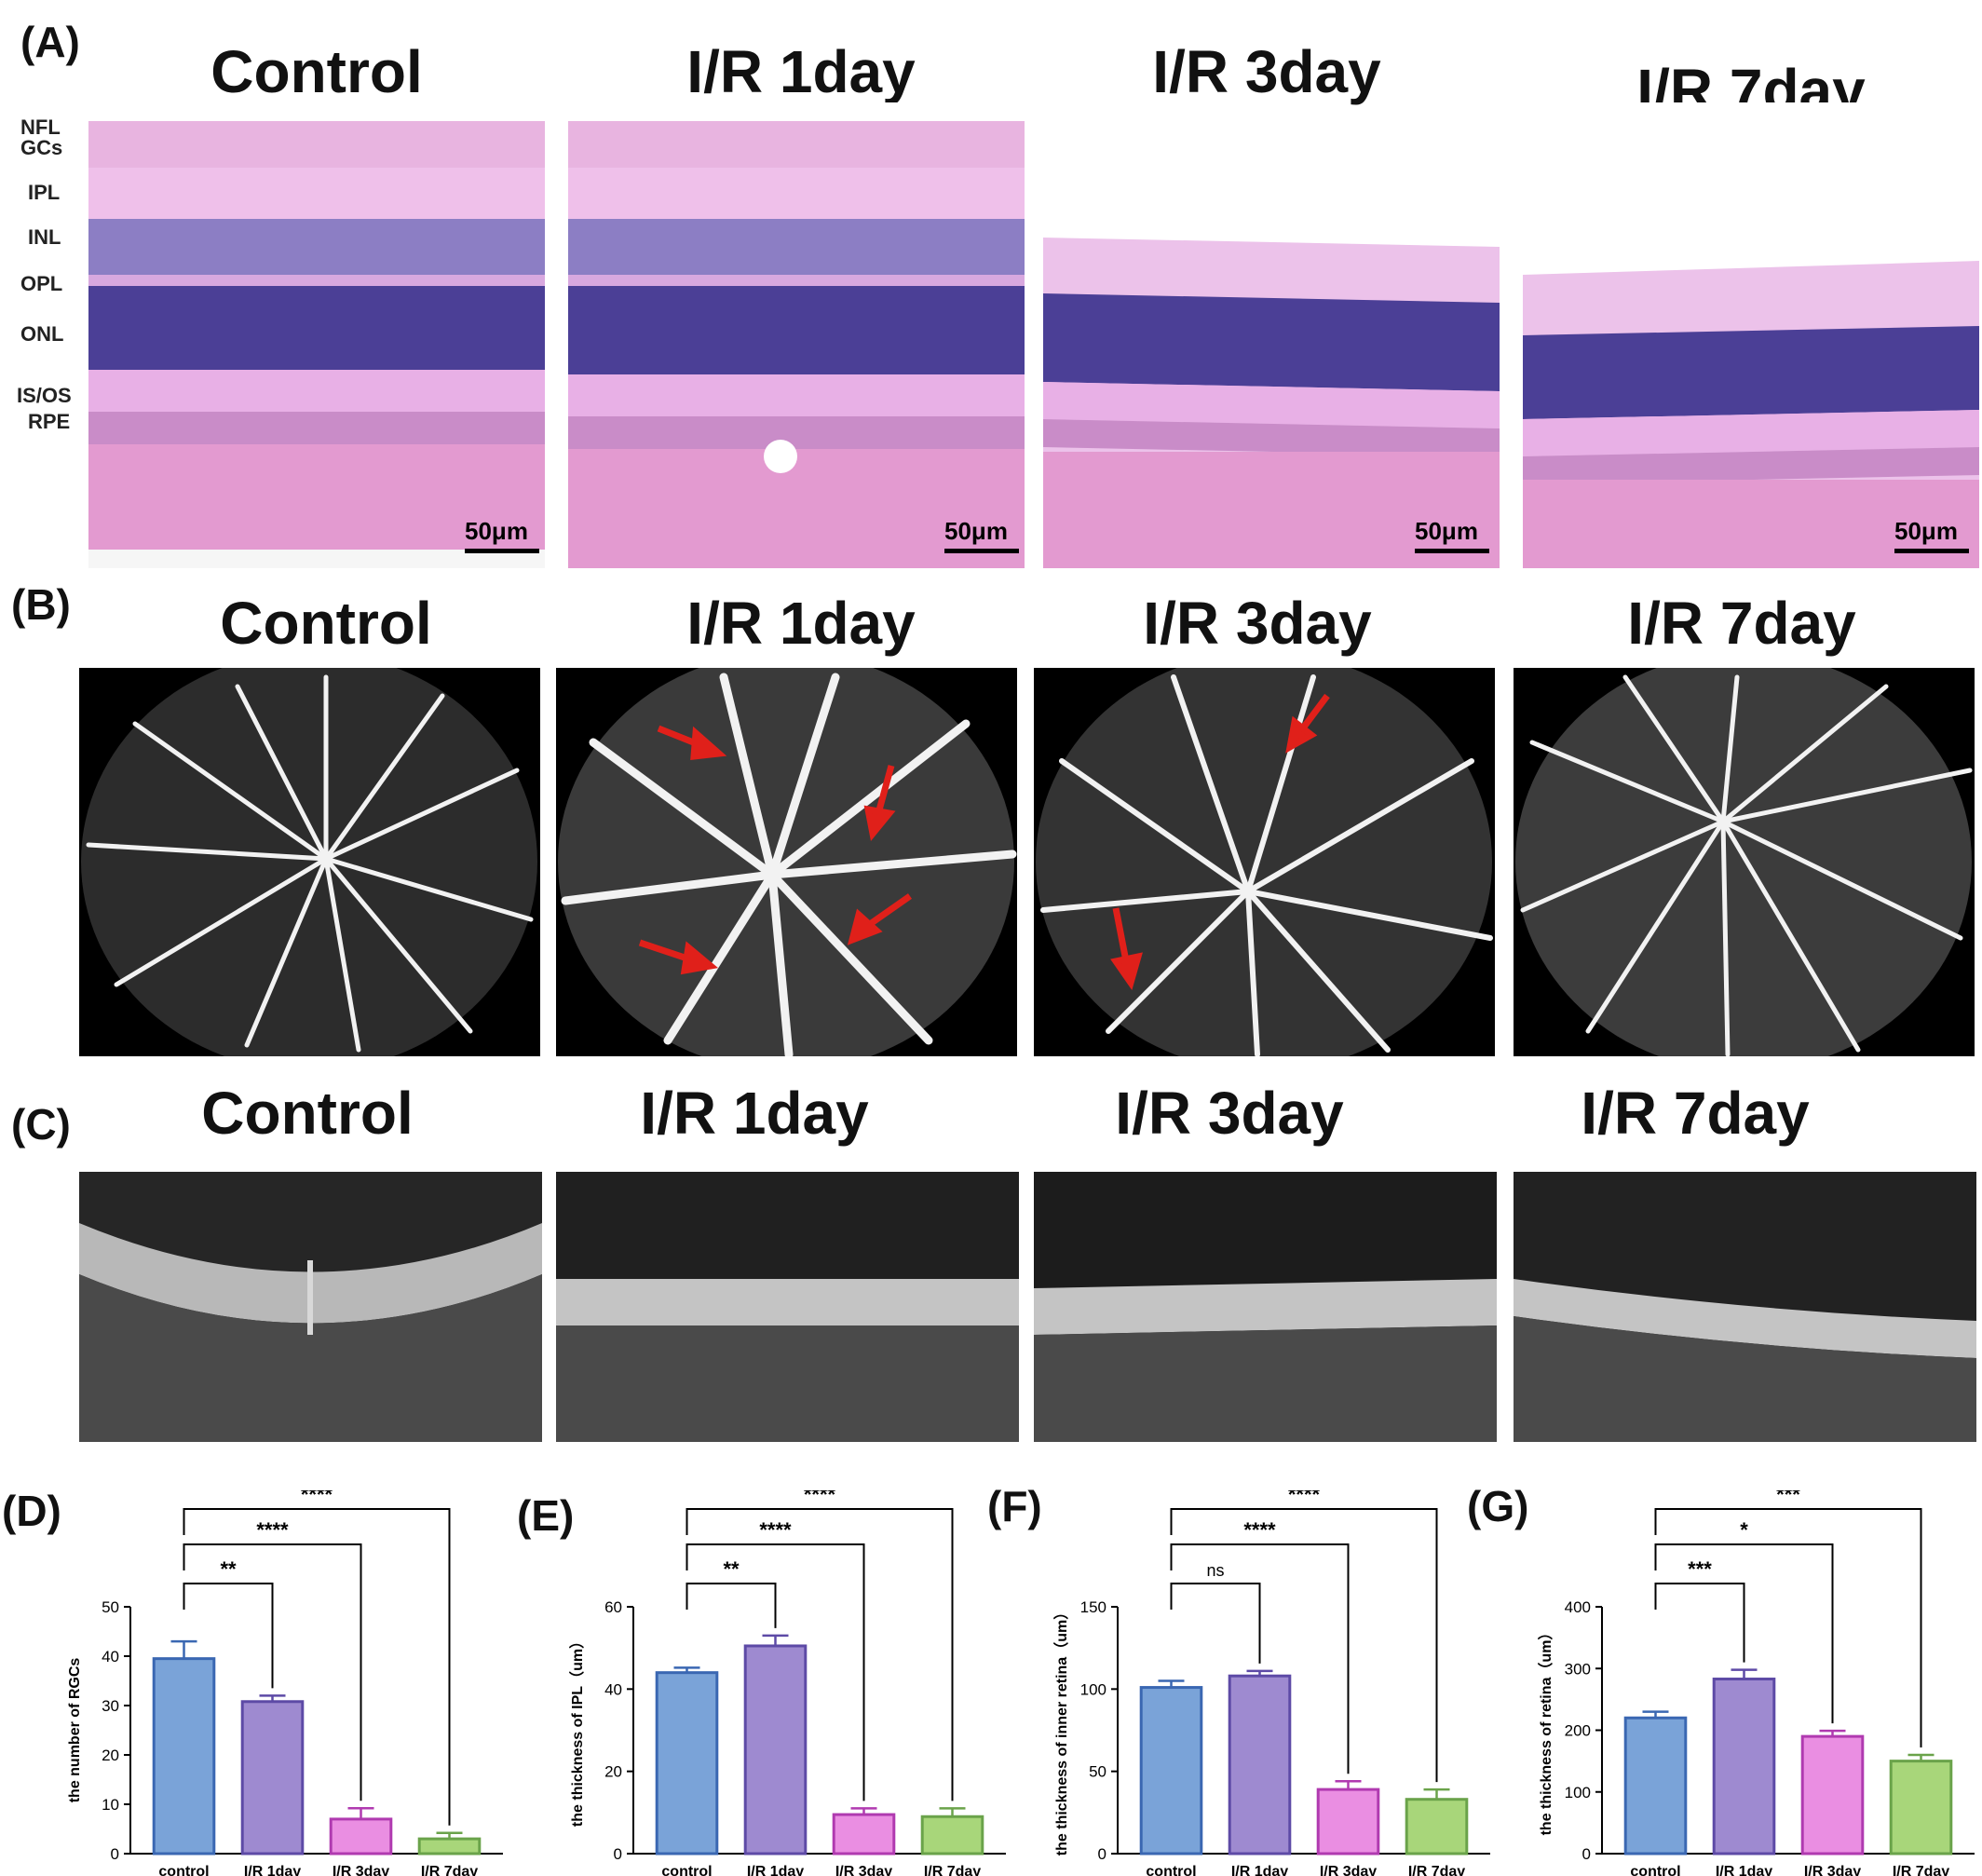  I want to click on layer-label-nfl: NFL, so click(41, 127).